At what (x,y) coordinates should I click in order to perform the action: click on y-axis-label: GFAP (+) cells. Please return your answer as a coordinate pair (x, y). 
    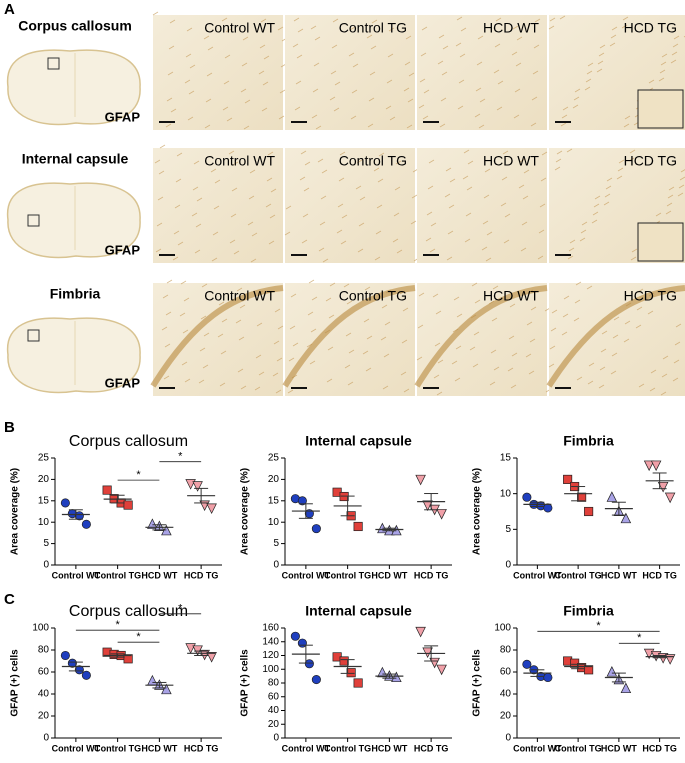
    Looking at the image, I should click on (477, 683).